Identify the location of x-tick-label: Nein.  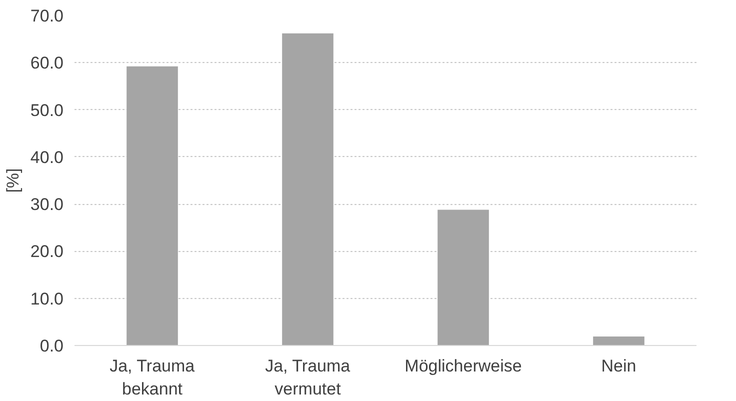
(618, 366).